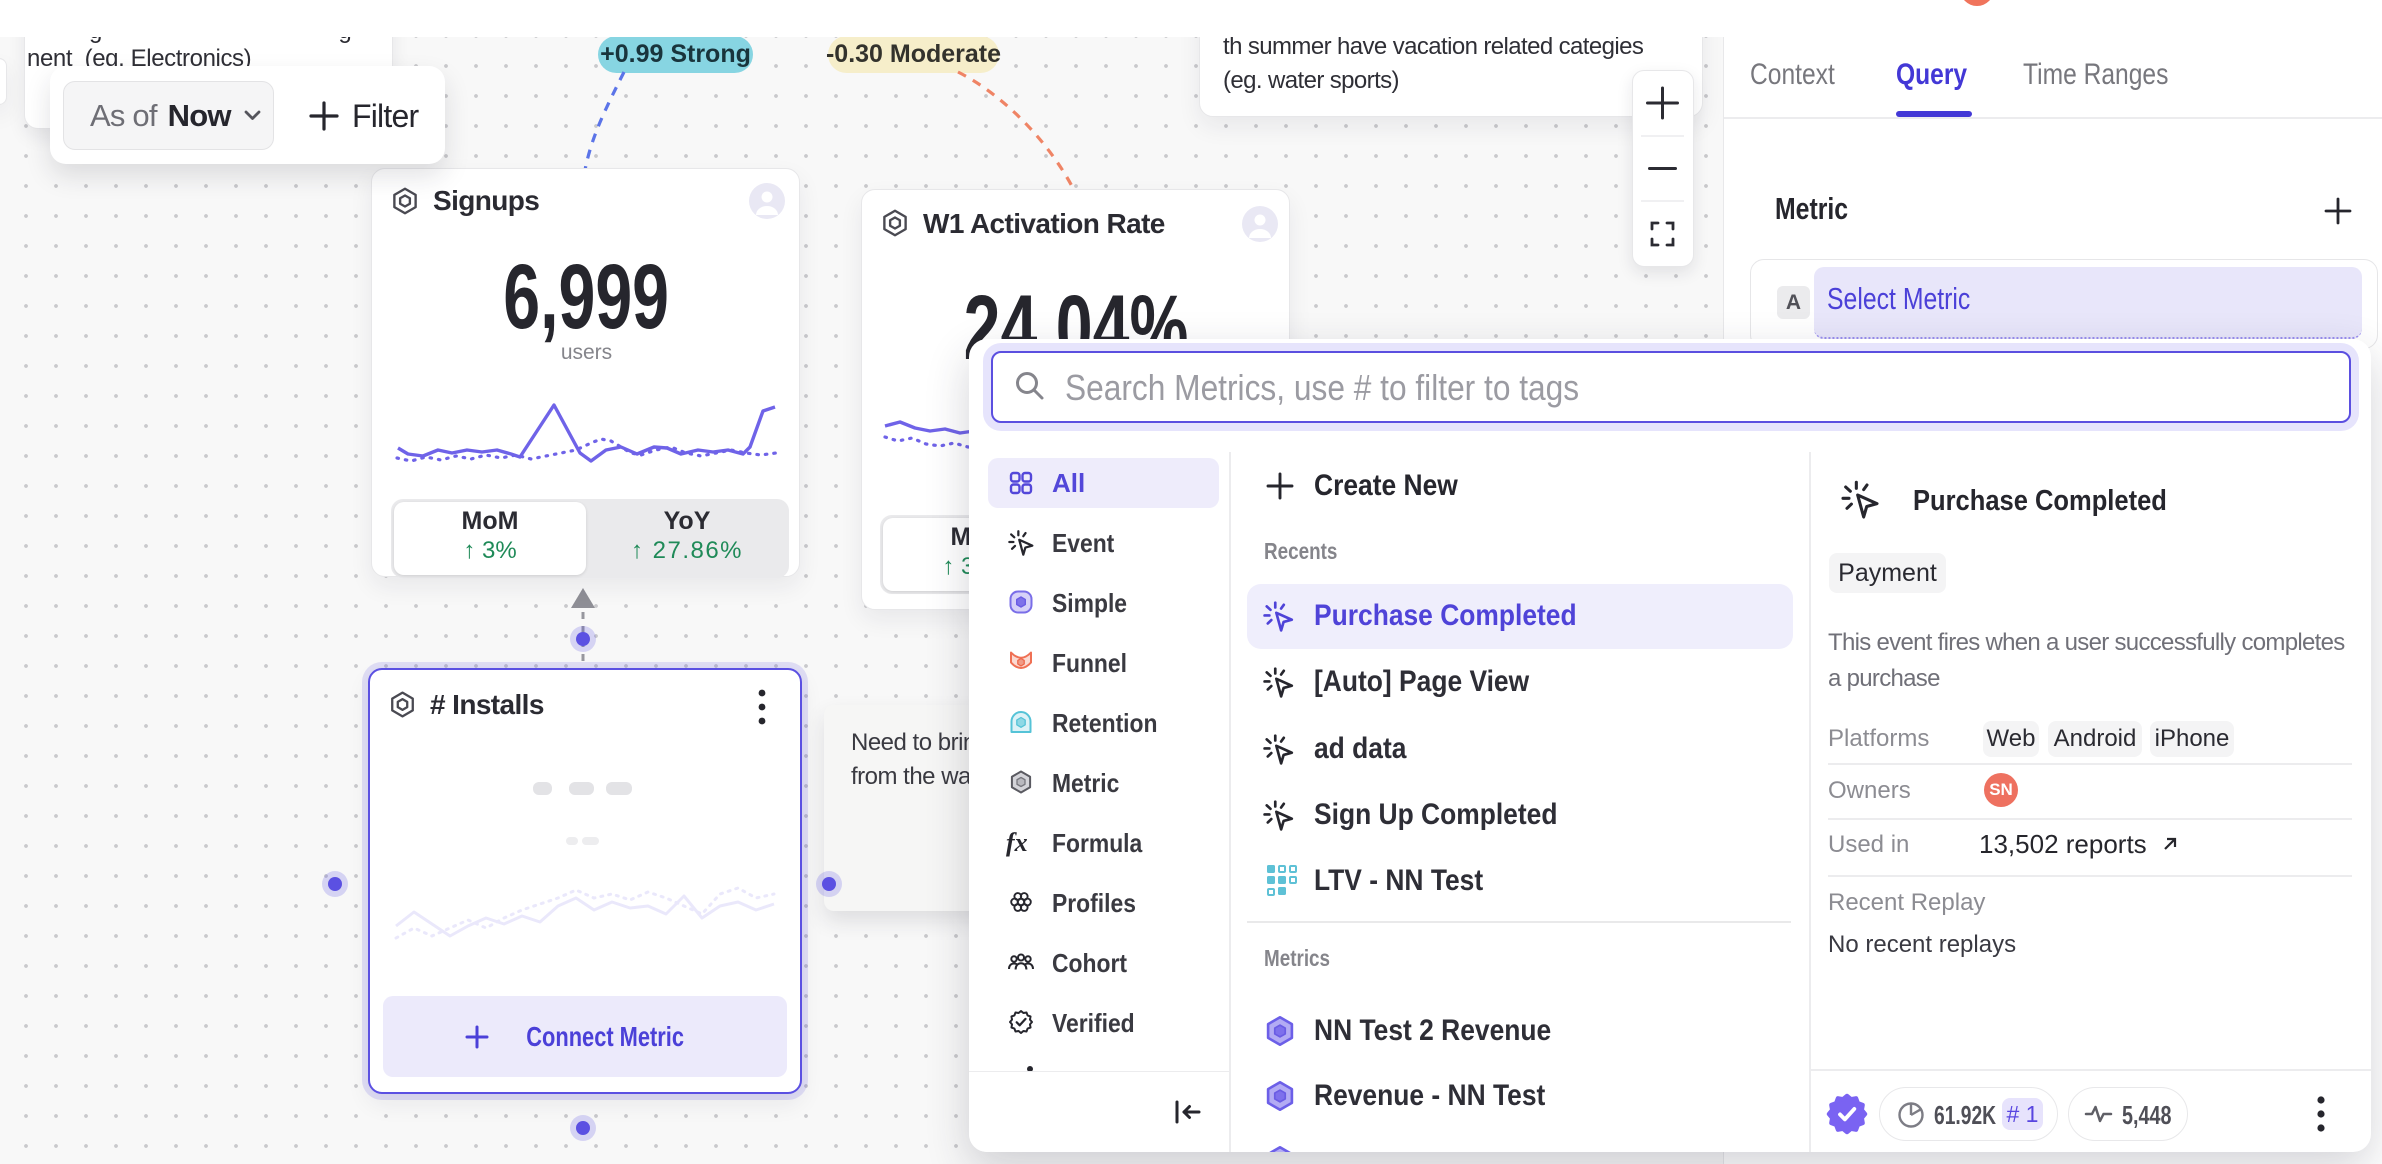 Image resolution: width=2382 pixels, height=1164 pixels. What do you see at coordinates (1017, 842) in the screenshot?
I see `svg-text: fx` at bounding box center [1017, 842].